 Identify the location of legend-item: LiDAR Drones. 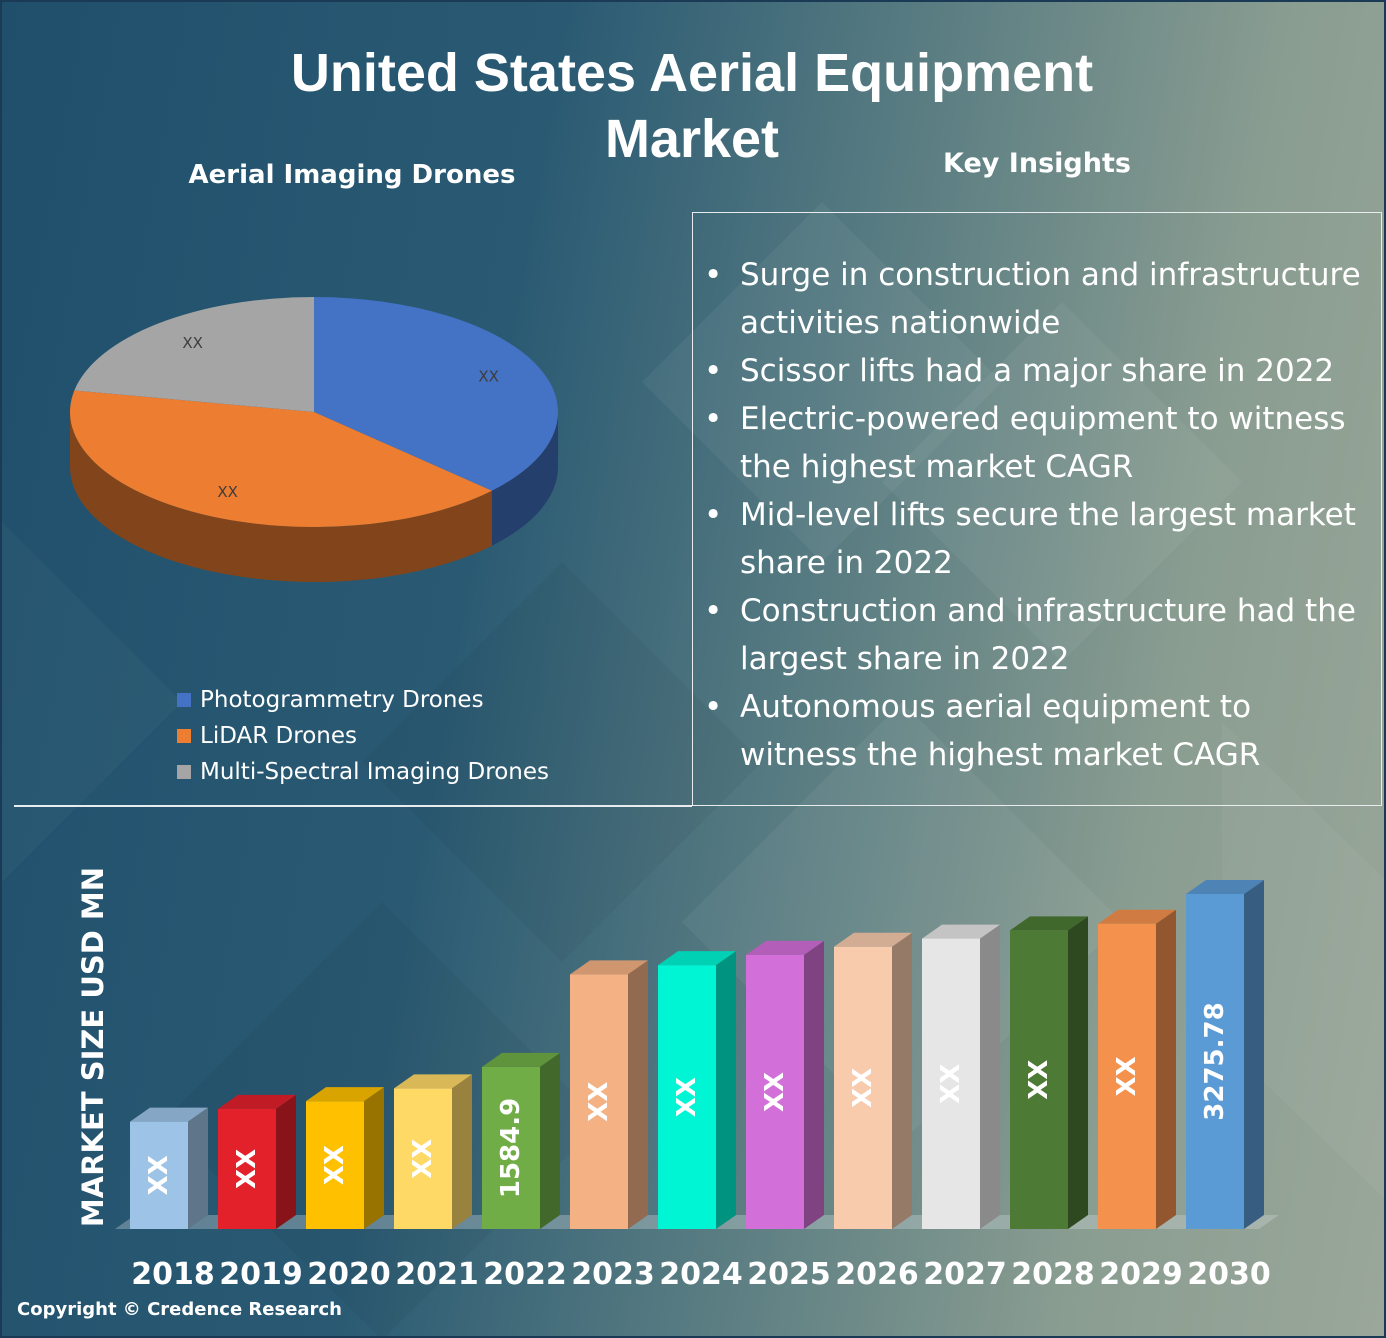
(363, 736).